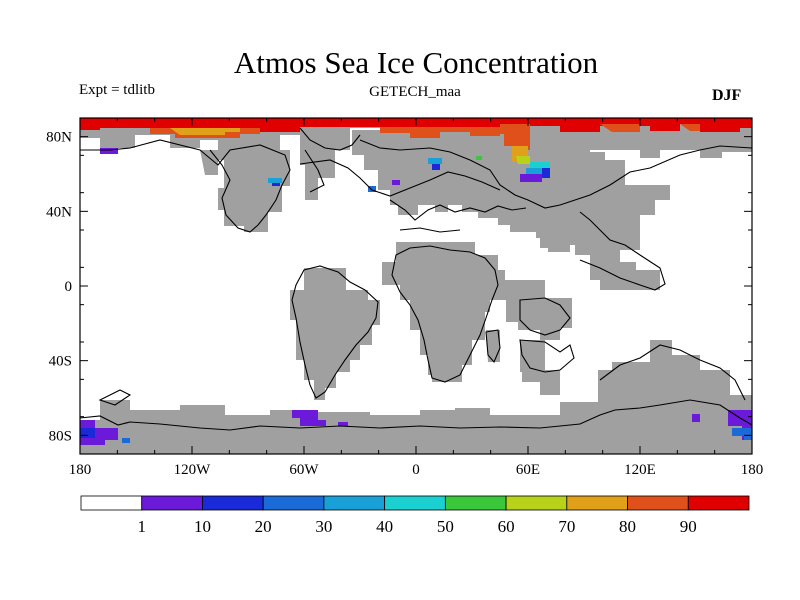 The image size is (800, 600). What do you see at coordinates (323, 526) in the screenshot?
I see `colorbar-label: 30` at bounding box center [323, 526].